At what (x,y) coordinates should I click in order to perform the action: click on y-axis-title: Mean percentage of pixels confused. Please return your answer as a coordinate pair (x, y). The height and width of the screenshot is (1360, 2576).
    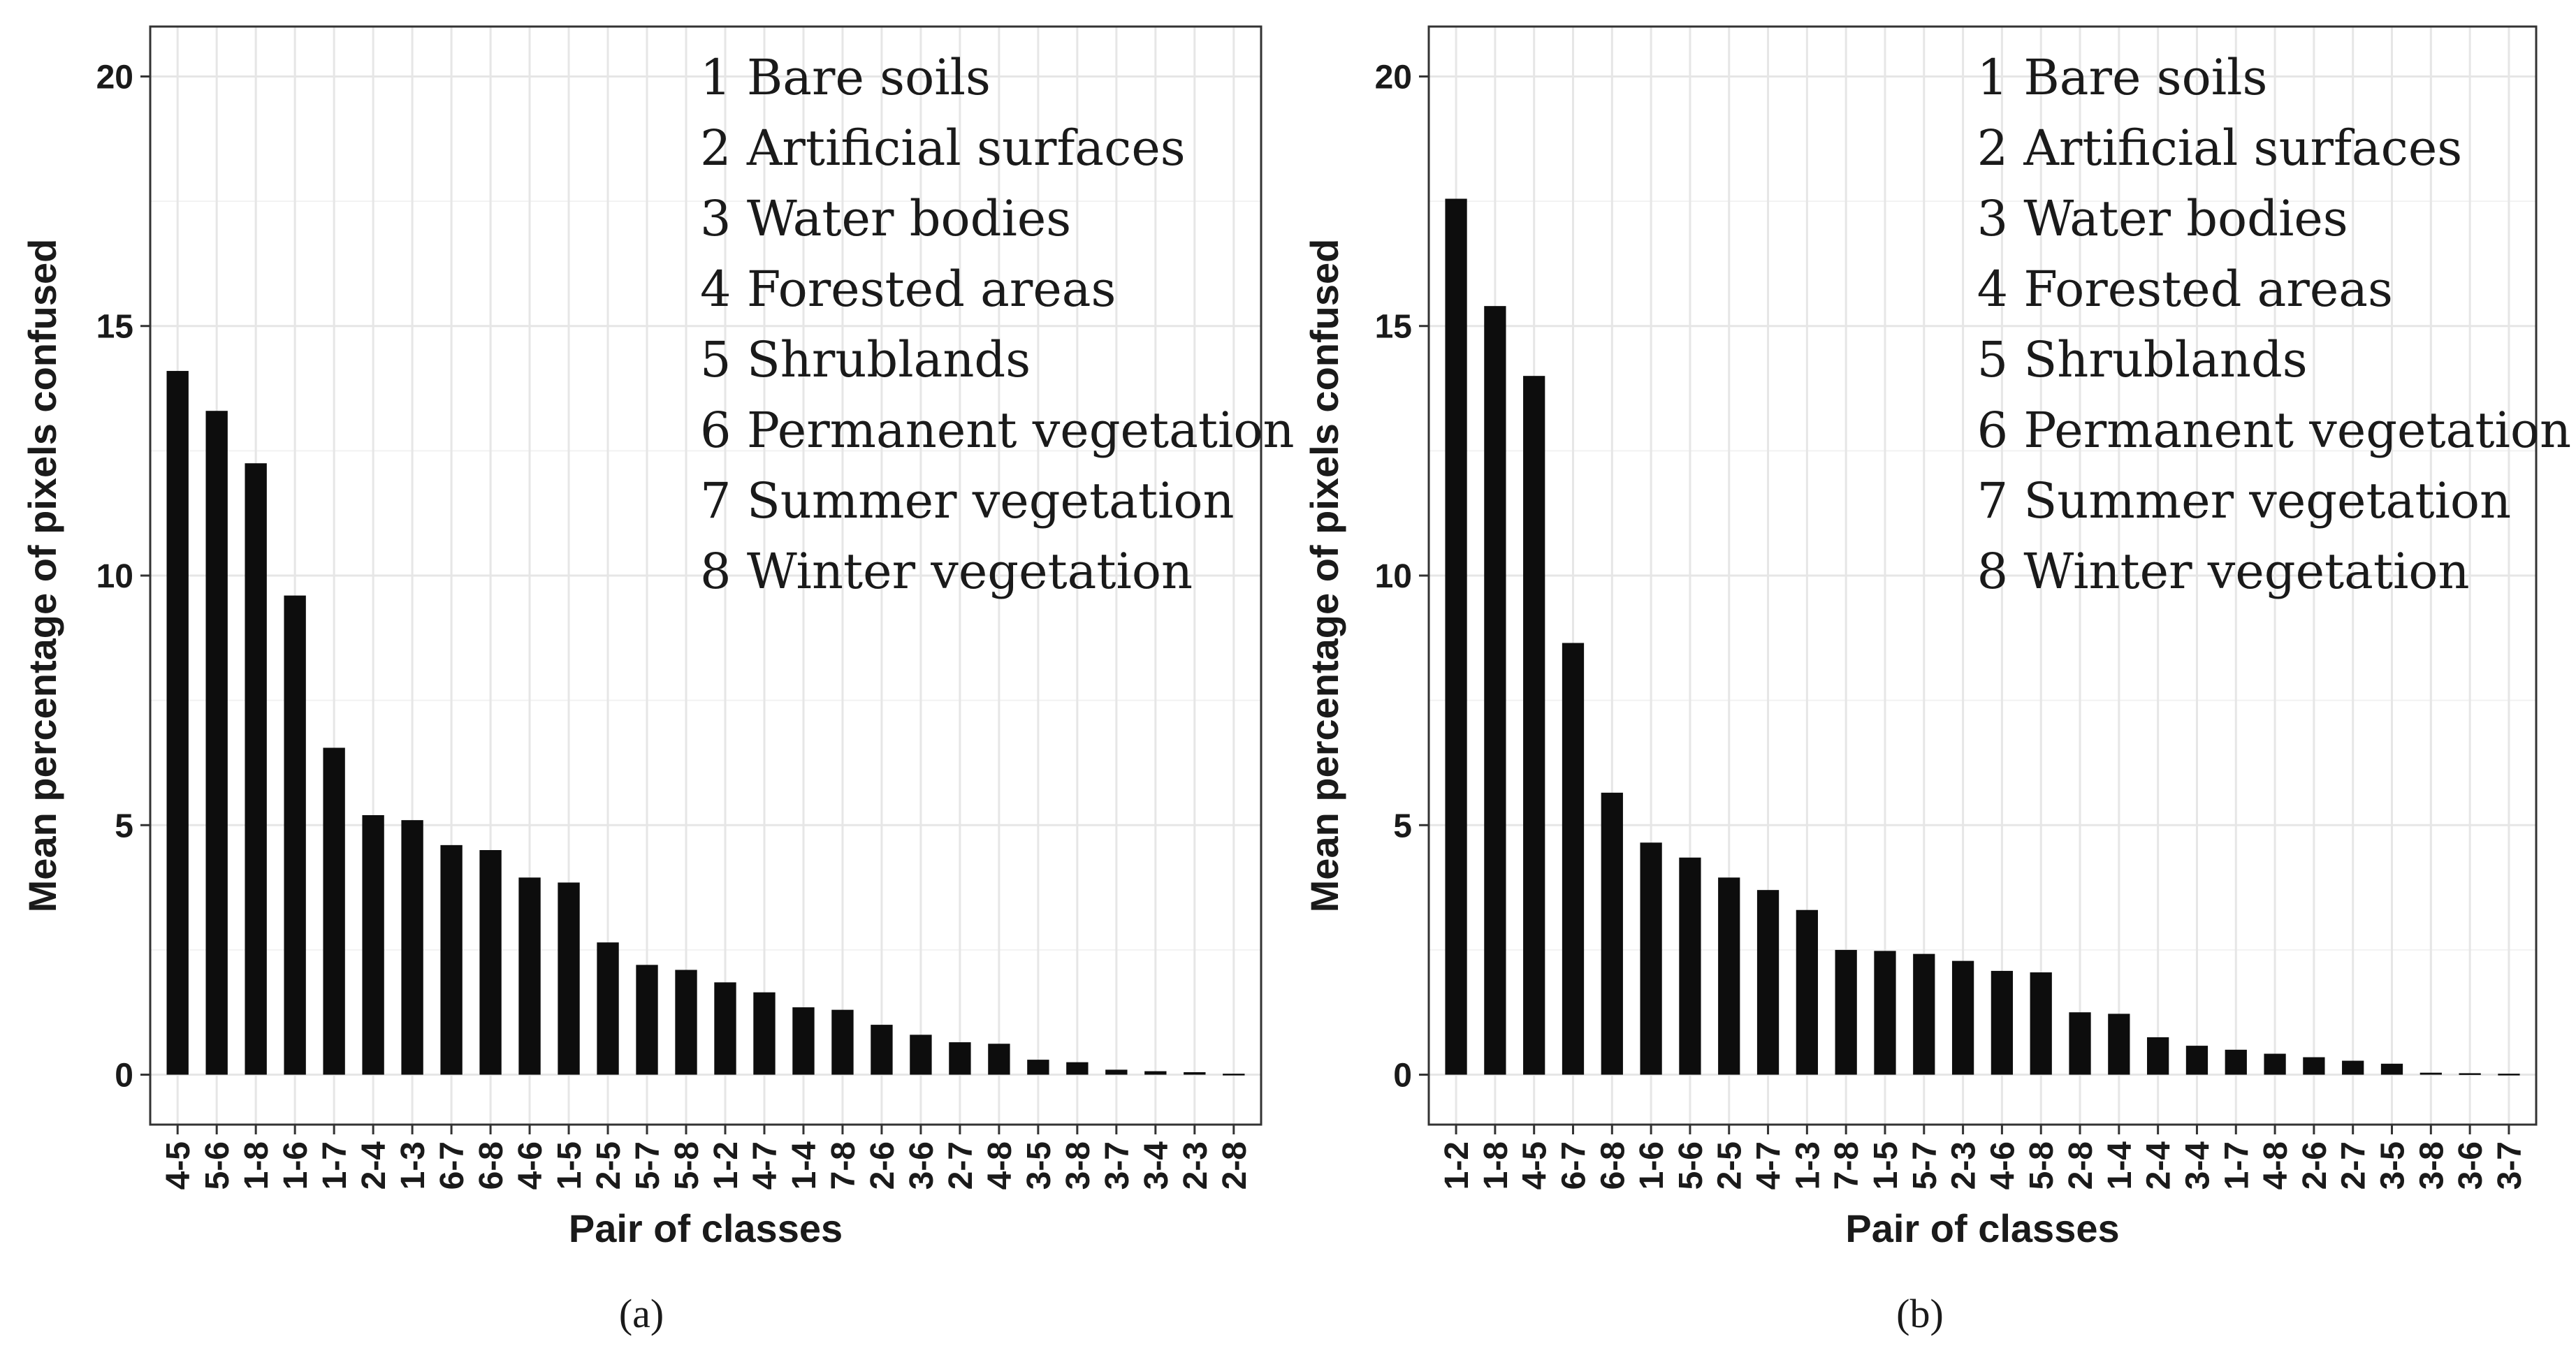
    Looking at the image, I should click on (1324, 576).